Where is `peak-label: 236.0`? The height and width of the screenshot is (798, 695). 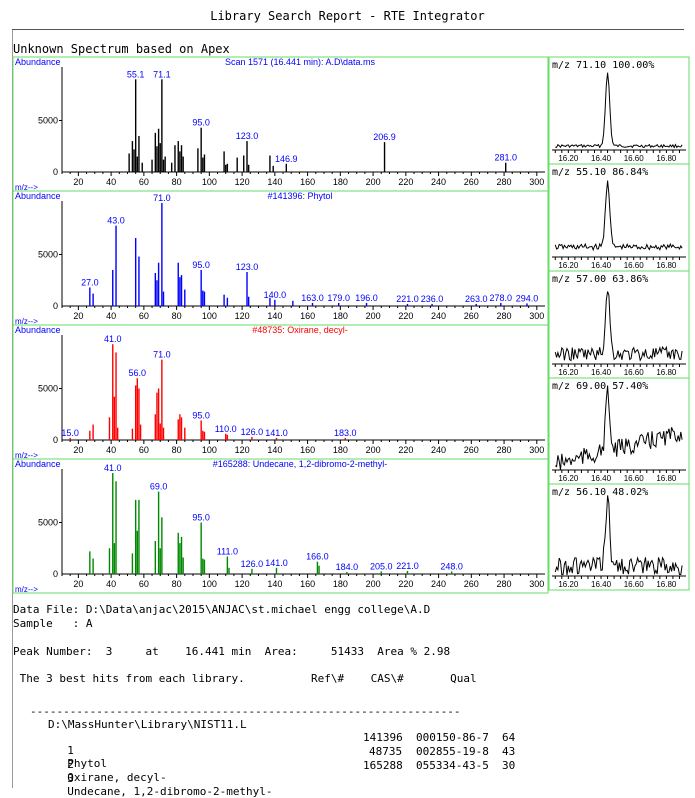 peak-label: 236.0 is located at coordinates (432, 299).